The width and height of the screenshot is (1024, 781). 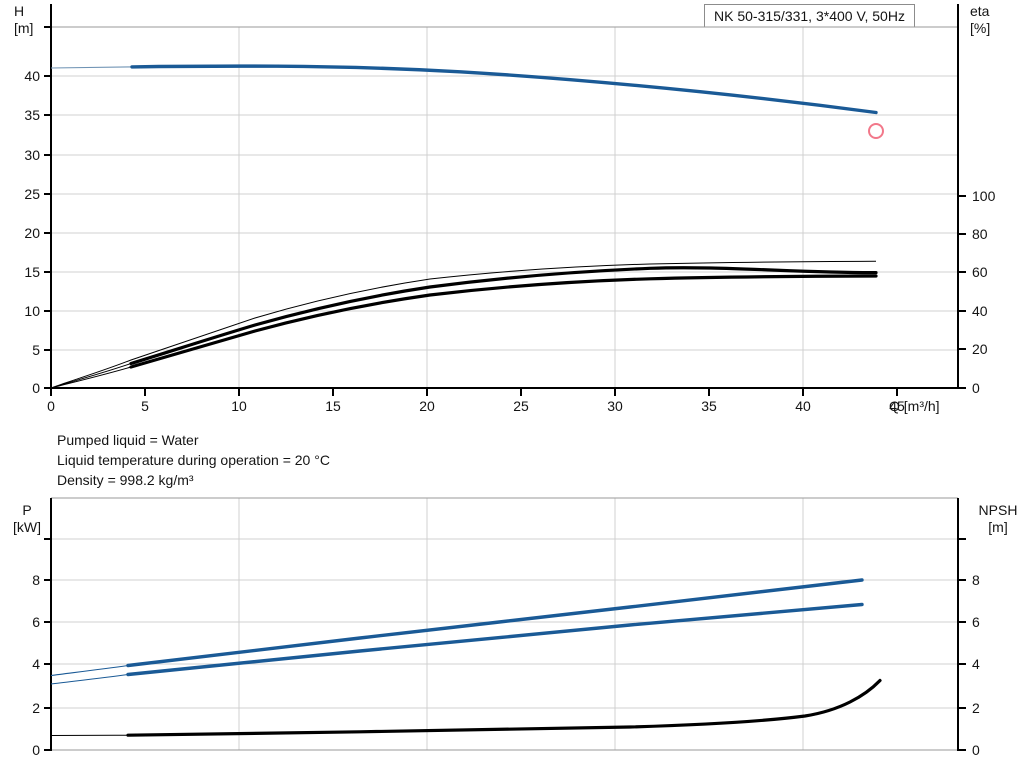 What do you see at coordinates (998, 518) in the screenshot?
I see `bottom-right-axis-title: NPSH [m]` at bounding box center [998, 518].